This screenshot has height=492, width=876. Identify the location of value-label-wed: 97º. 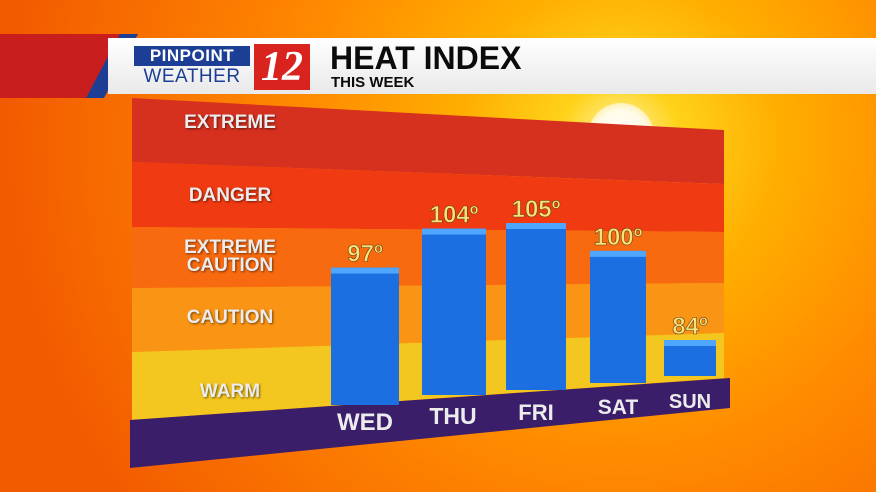
(365, 254).